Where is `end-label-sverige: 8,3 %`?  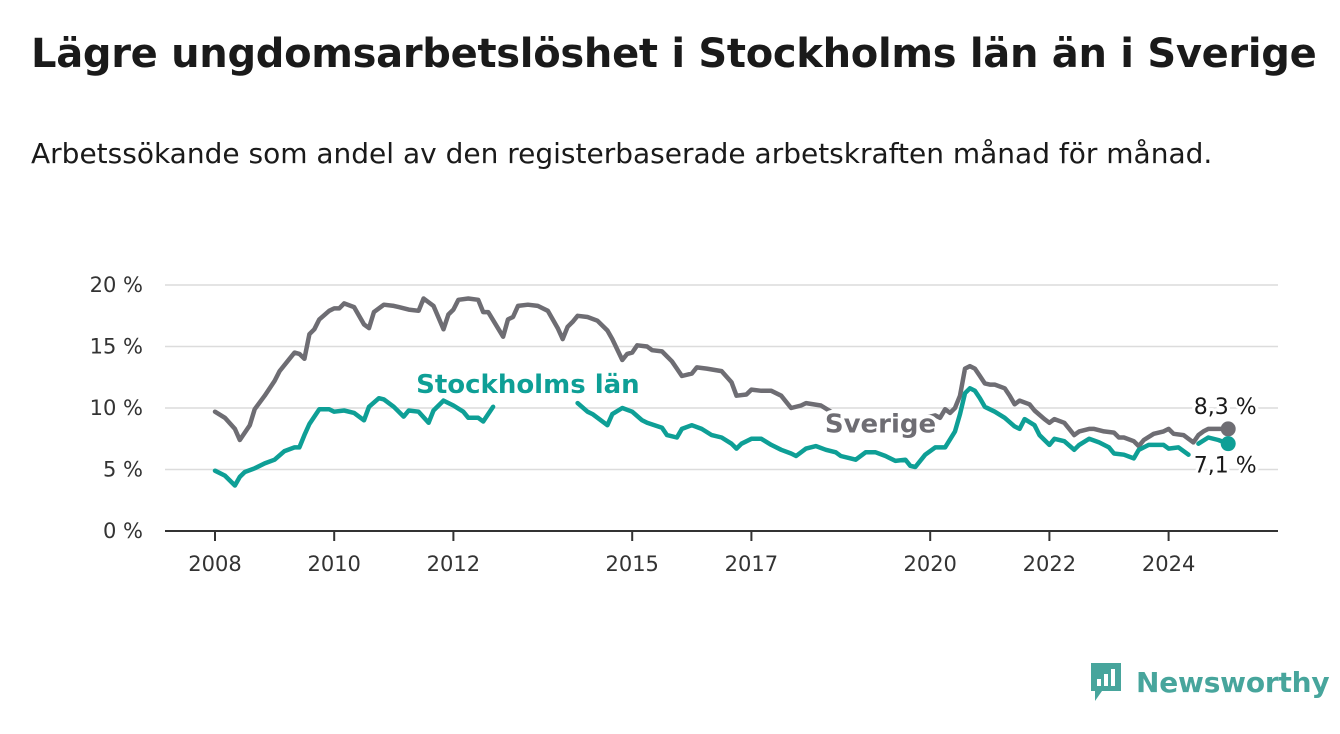
end-label-sverige: 8,3 % is located at coordinates (1225, 407).